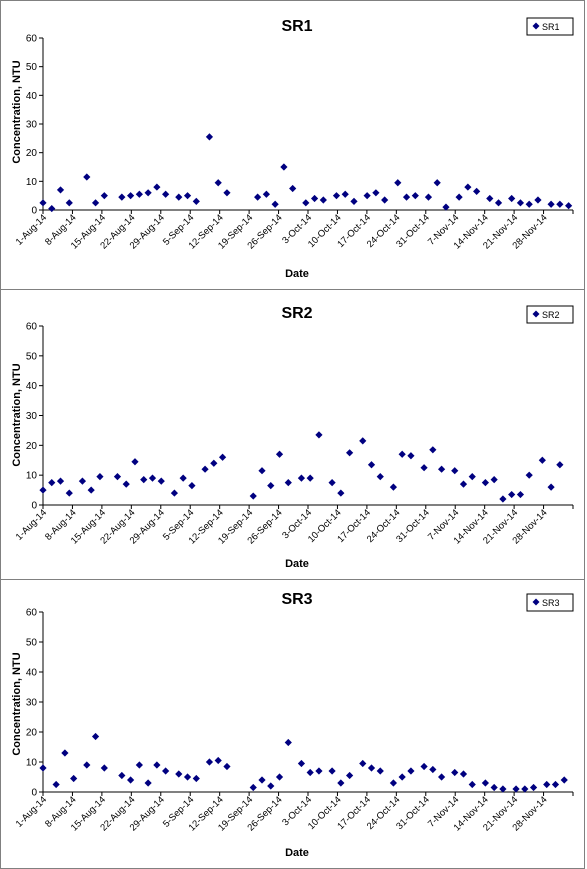 This screenshot has height=869, width=587. What do you see at coordinates (297, 564) in the screenshot?
I see `x-axis-label: Date` at bounding box center [297, 564].